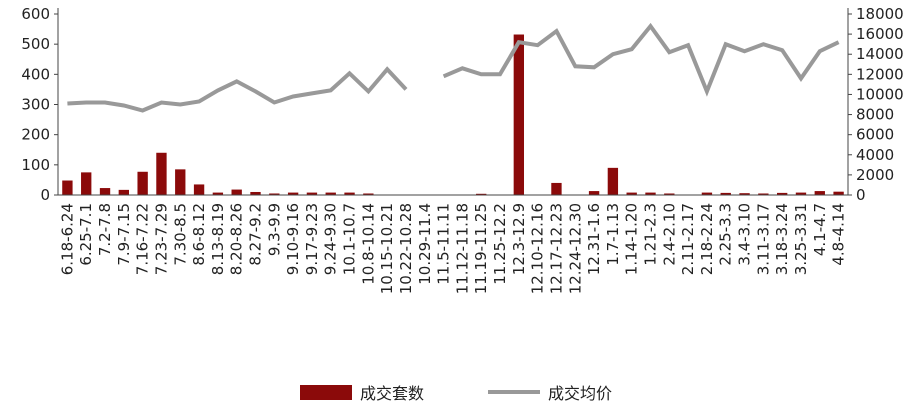  I want to click on x-tick-label: 2.25-3.3, so click(726, 234).